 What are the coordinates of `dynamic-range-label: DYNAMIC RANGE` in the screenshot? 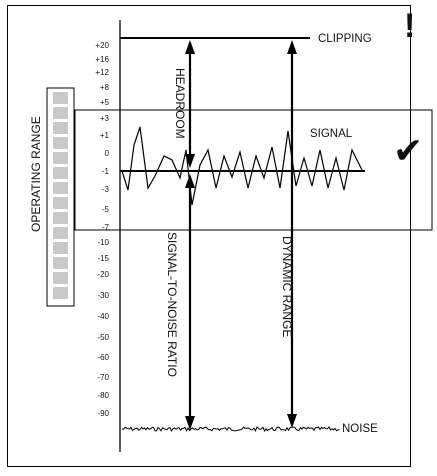 It's located at (287, 286).